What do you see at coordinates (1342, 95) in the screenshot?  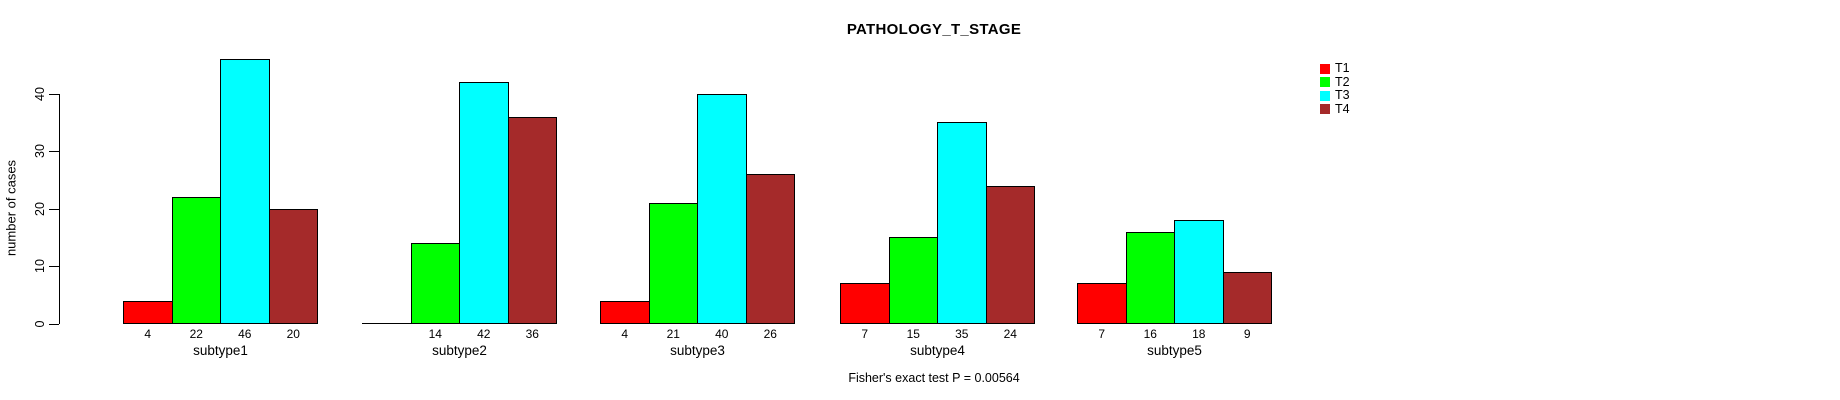 I see `legend-label: T3` at bounding box center [1342, 95].